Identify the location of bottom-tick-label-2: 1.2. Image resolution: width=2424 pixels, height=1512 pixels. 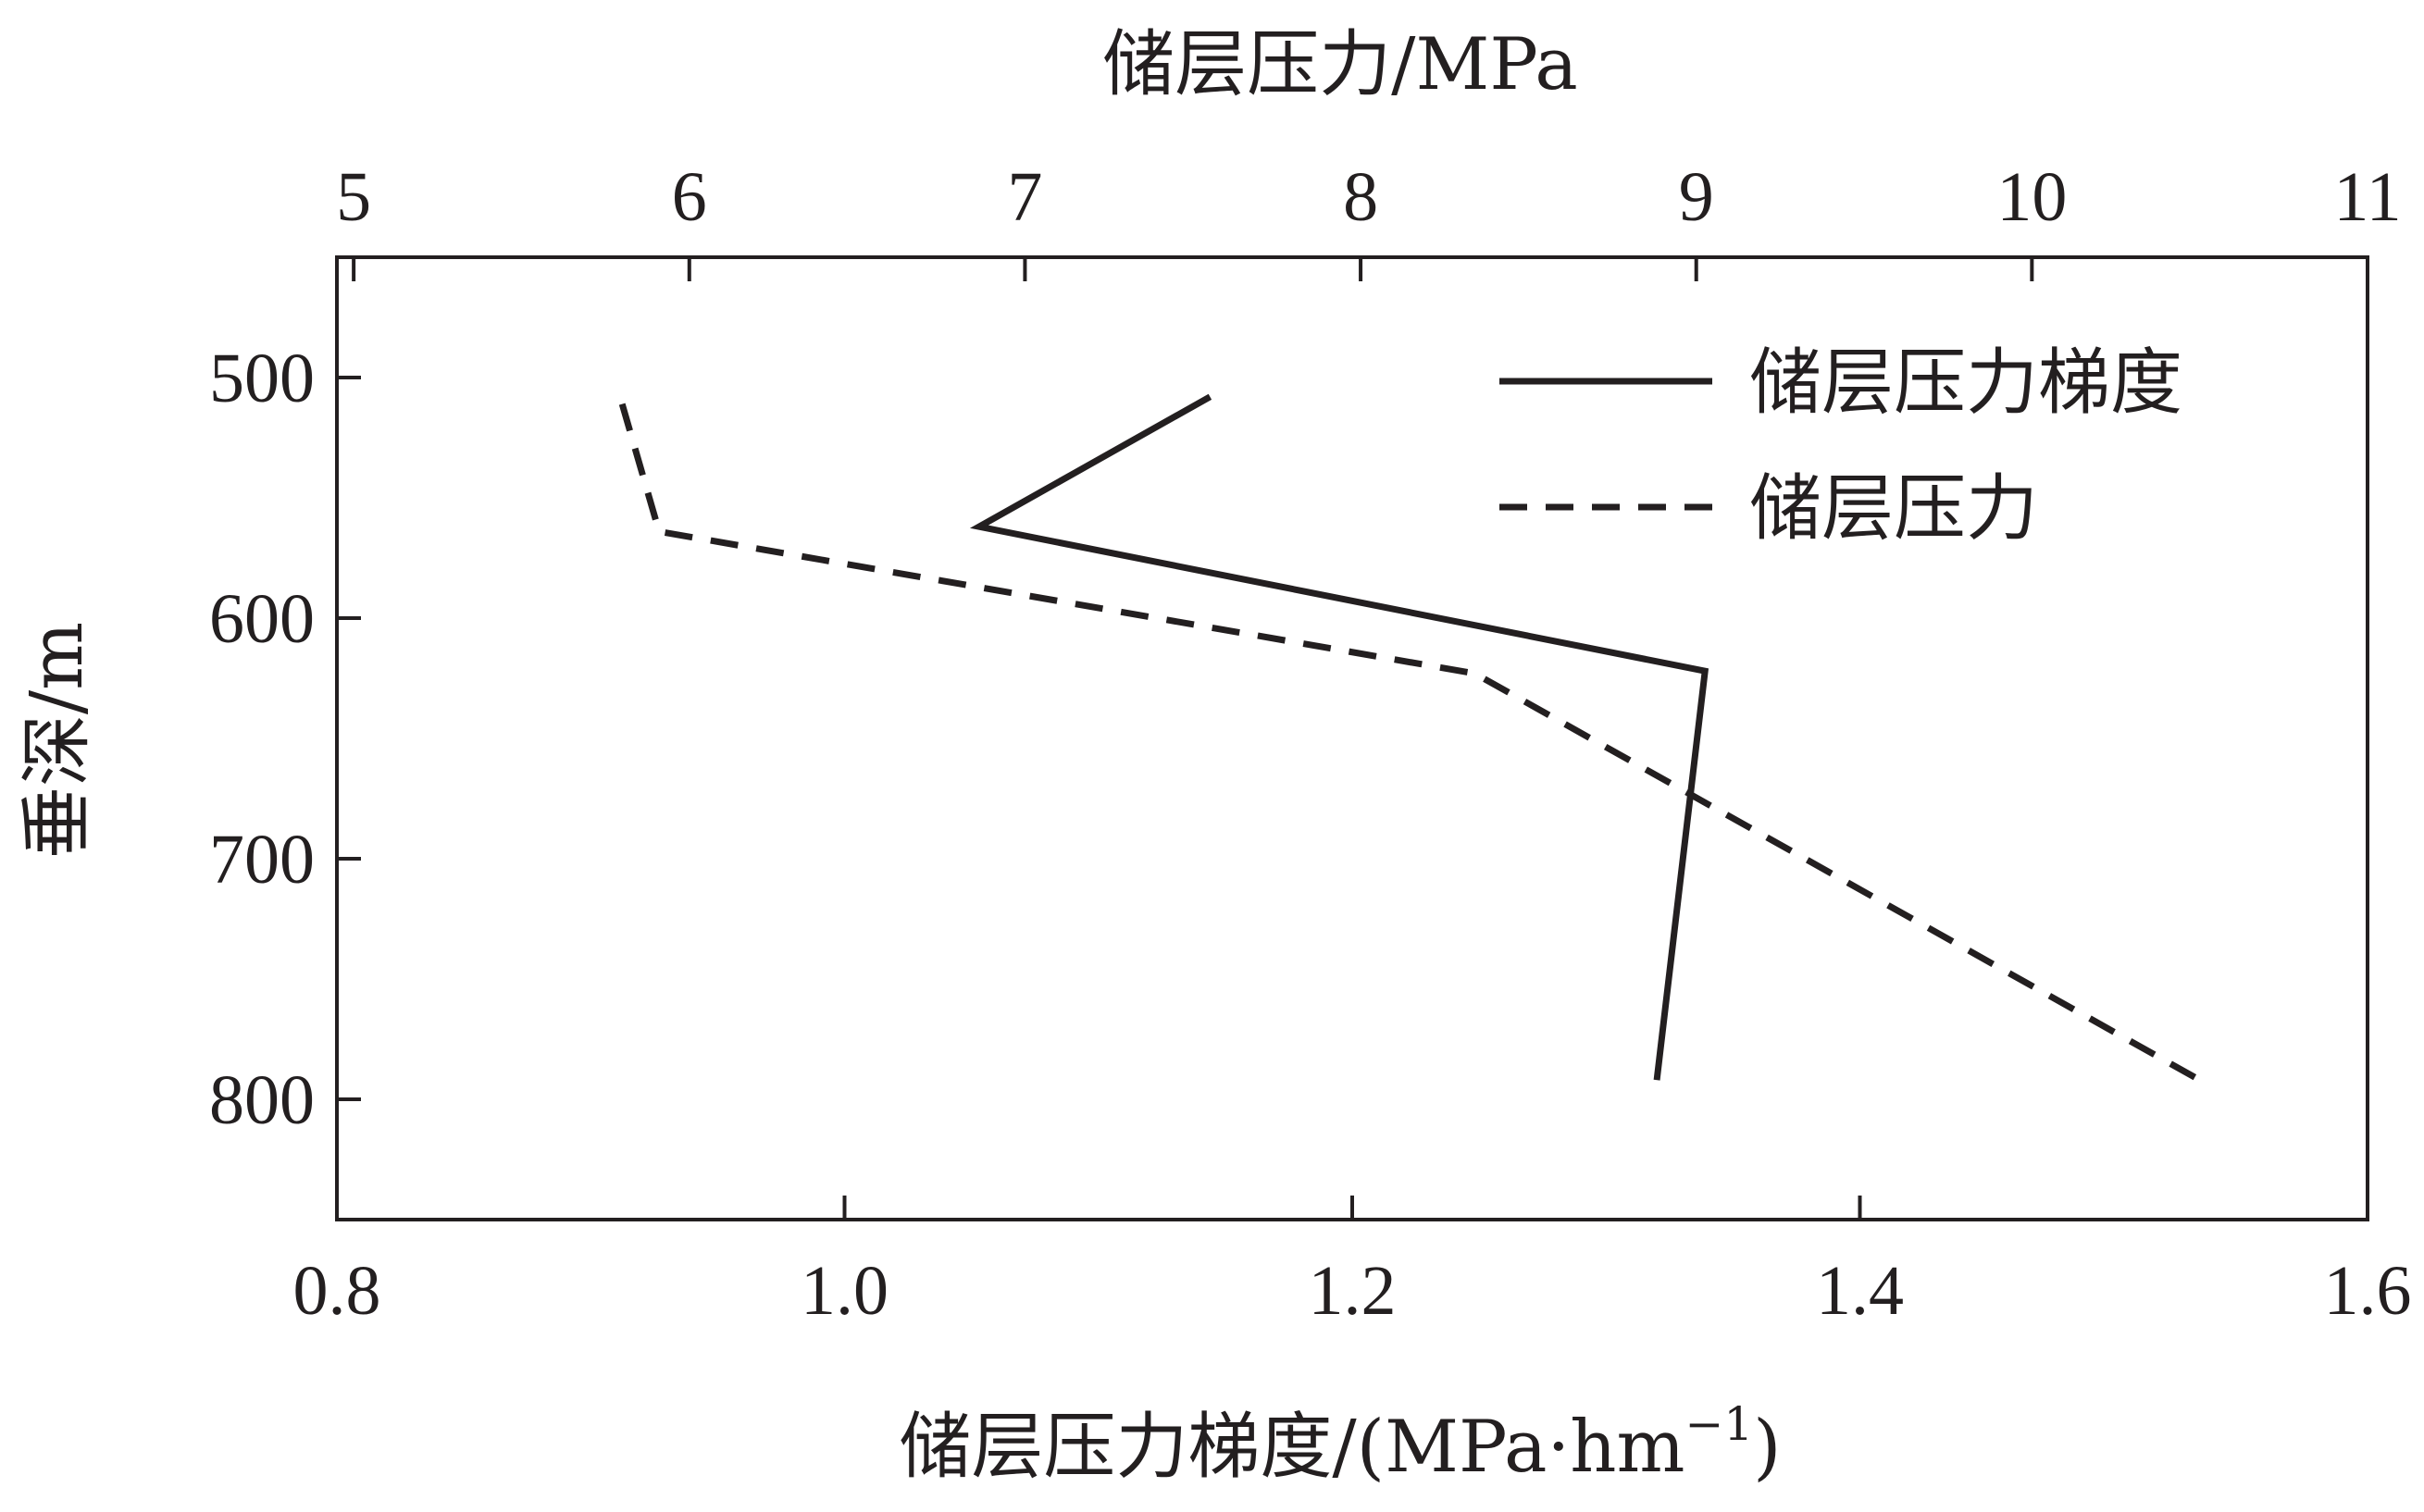
(1353, 1291).